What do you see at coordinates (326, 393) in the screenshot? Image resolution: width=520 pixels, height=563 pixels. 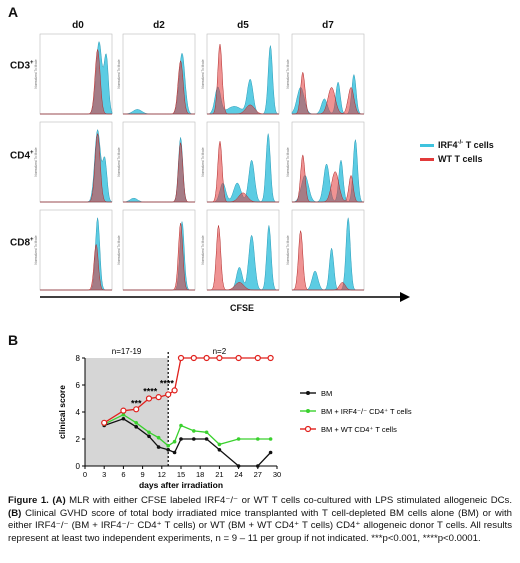 I see `legend-label: BM` at bounding box center [326, 393].